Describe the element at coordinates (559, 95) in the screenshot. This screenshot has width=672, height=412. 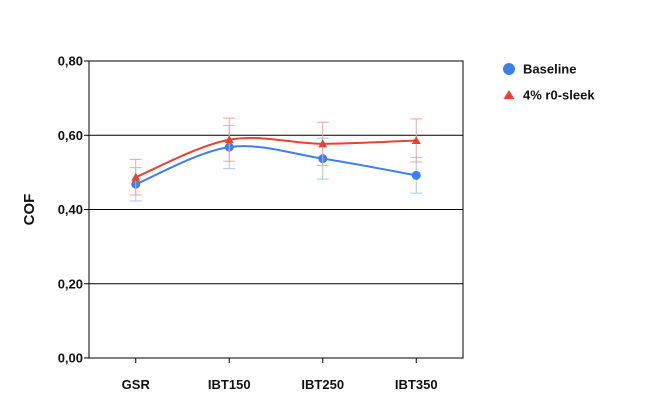
I see `legend-label: 4% r0-sleek` at that location.